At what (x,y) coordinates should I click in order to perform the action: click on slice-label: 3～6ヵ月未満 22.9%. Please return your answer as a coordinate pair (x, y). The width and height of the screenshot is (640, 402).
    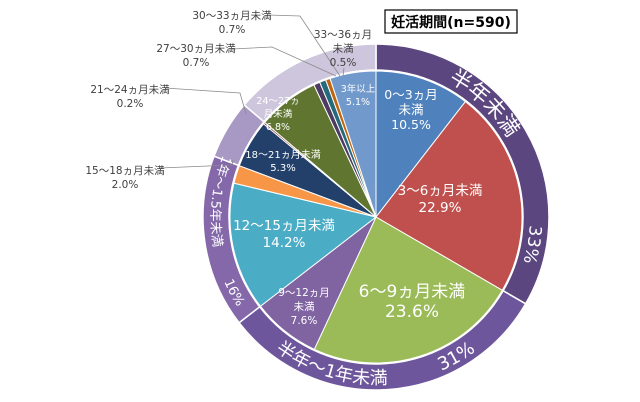
    Looking at the image, I should click on (440, 199).